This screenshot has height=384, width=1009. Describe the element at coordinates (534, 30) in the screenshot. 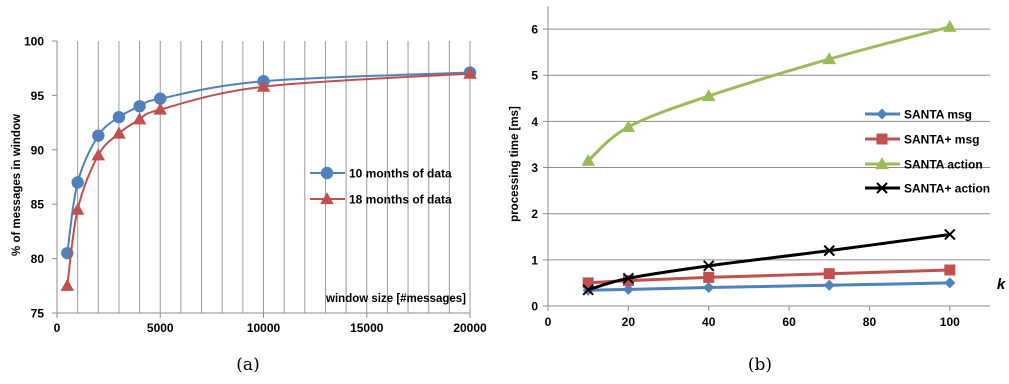

I see `chart-b-y-tick-label: 6` at that location.